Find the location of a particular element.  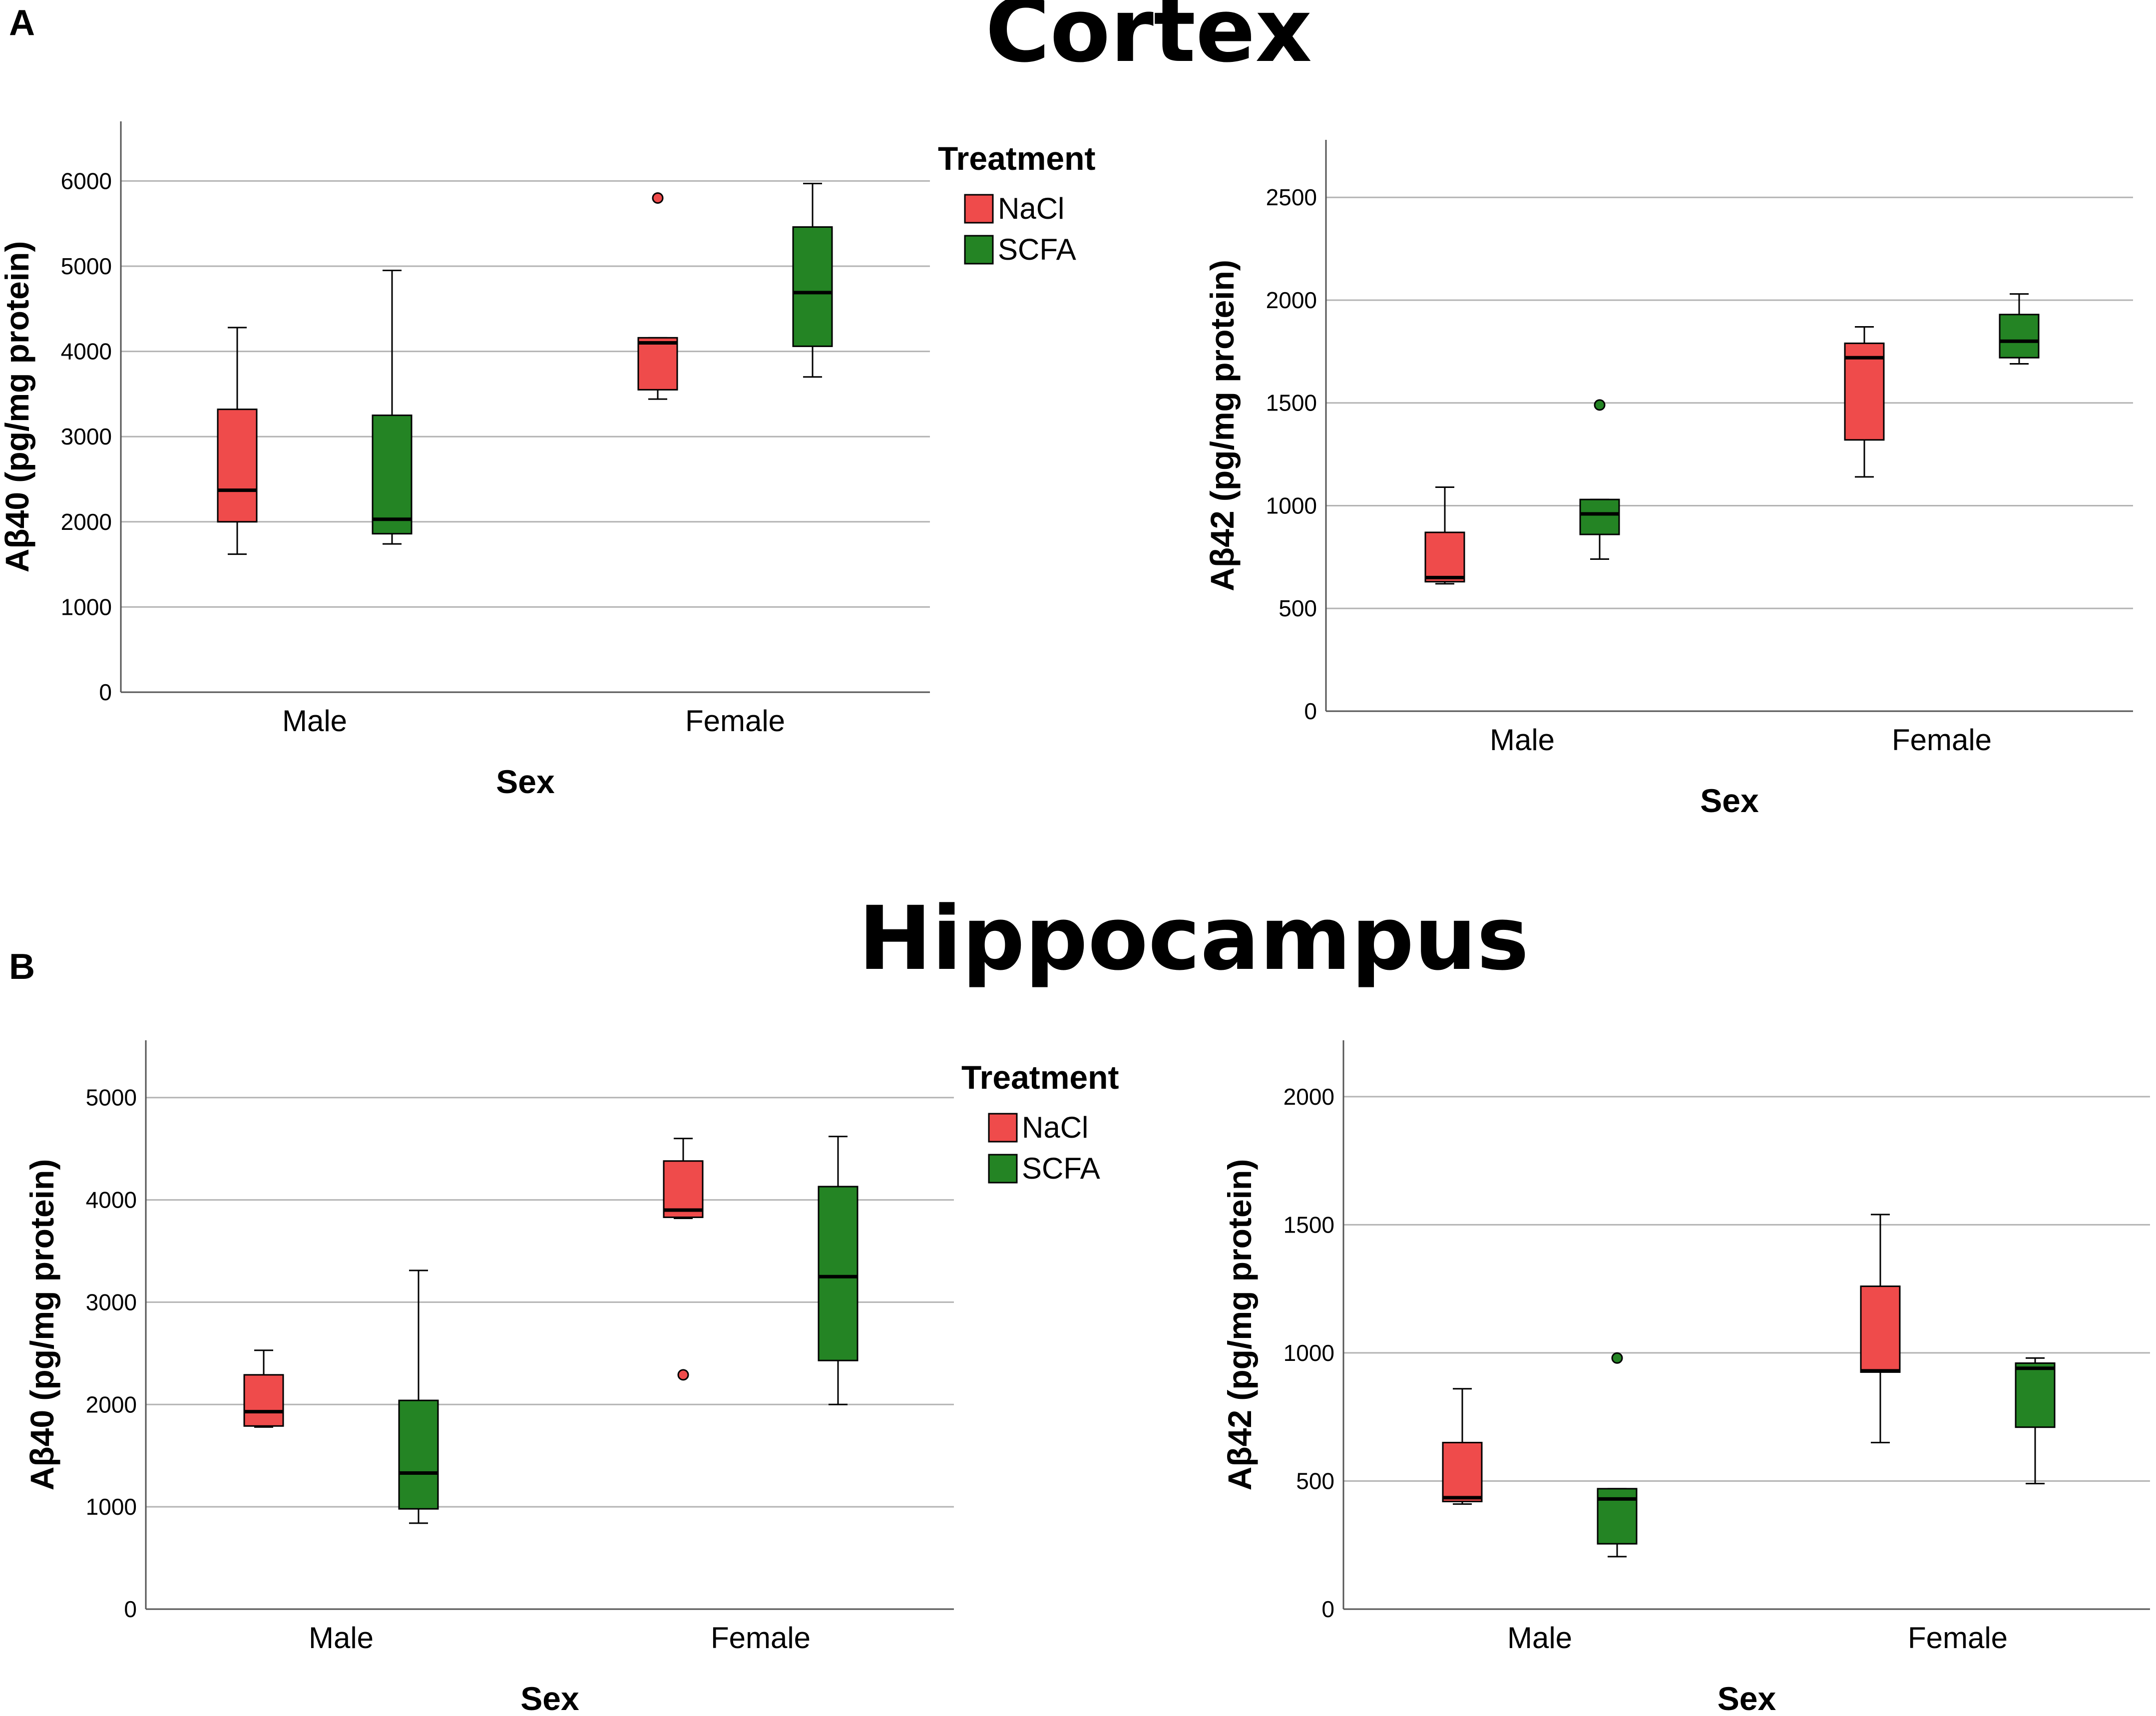

panel-a-title: Cortex is located at coordinates (1148, 41).